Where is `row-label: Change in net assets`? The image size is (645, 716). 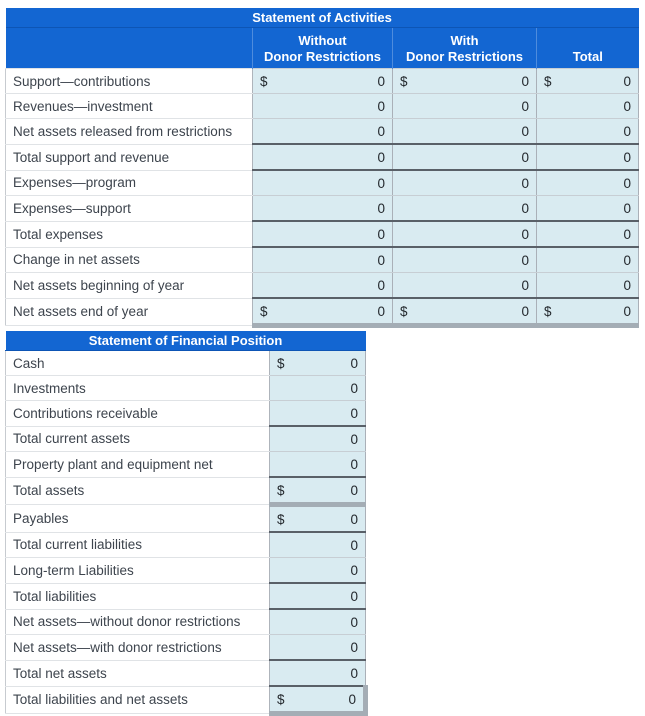 row-label: Change in net assets is located at coordinates (129, 259).